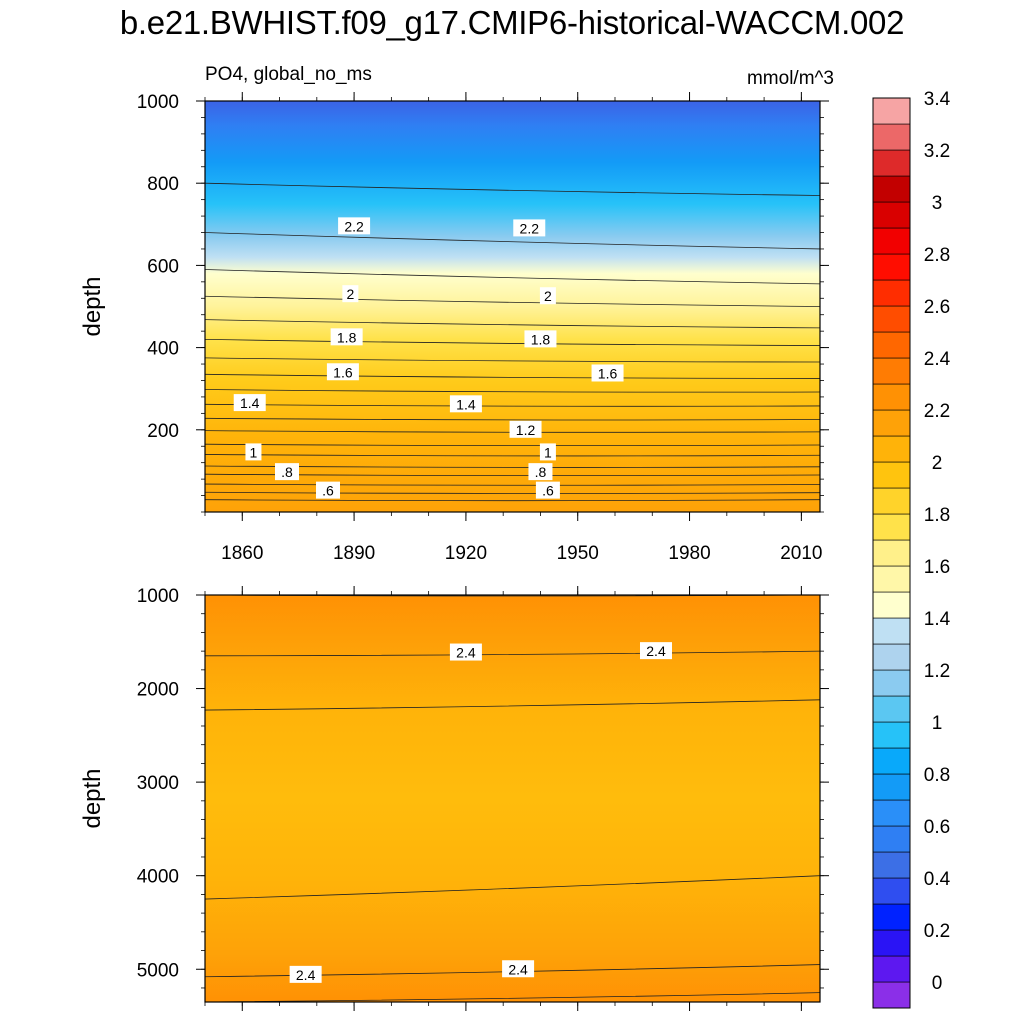  What do you see at coordinates (937, 151) in the screenshot?
I see `colorbar-label: 3.2` at bounding box center [937, 151].